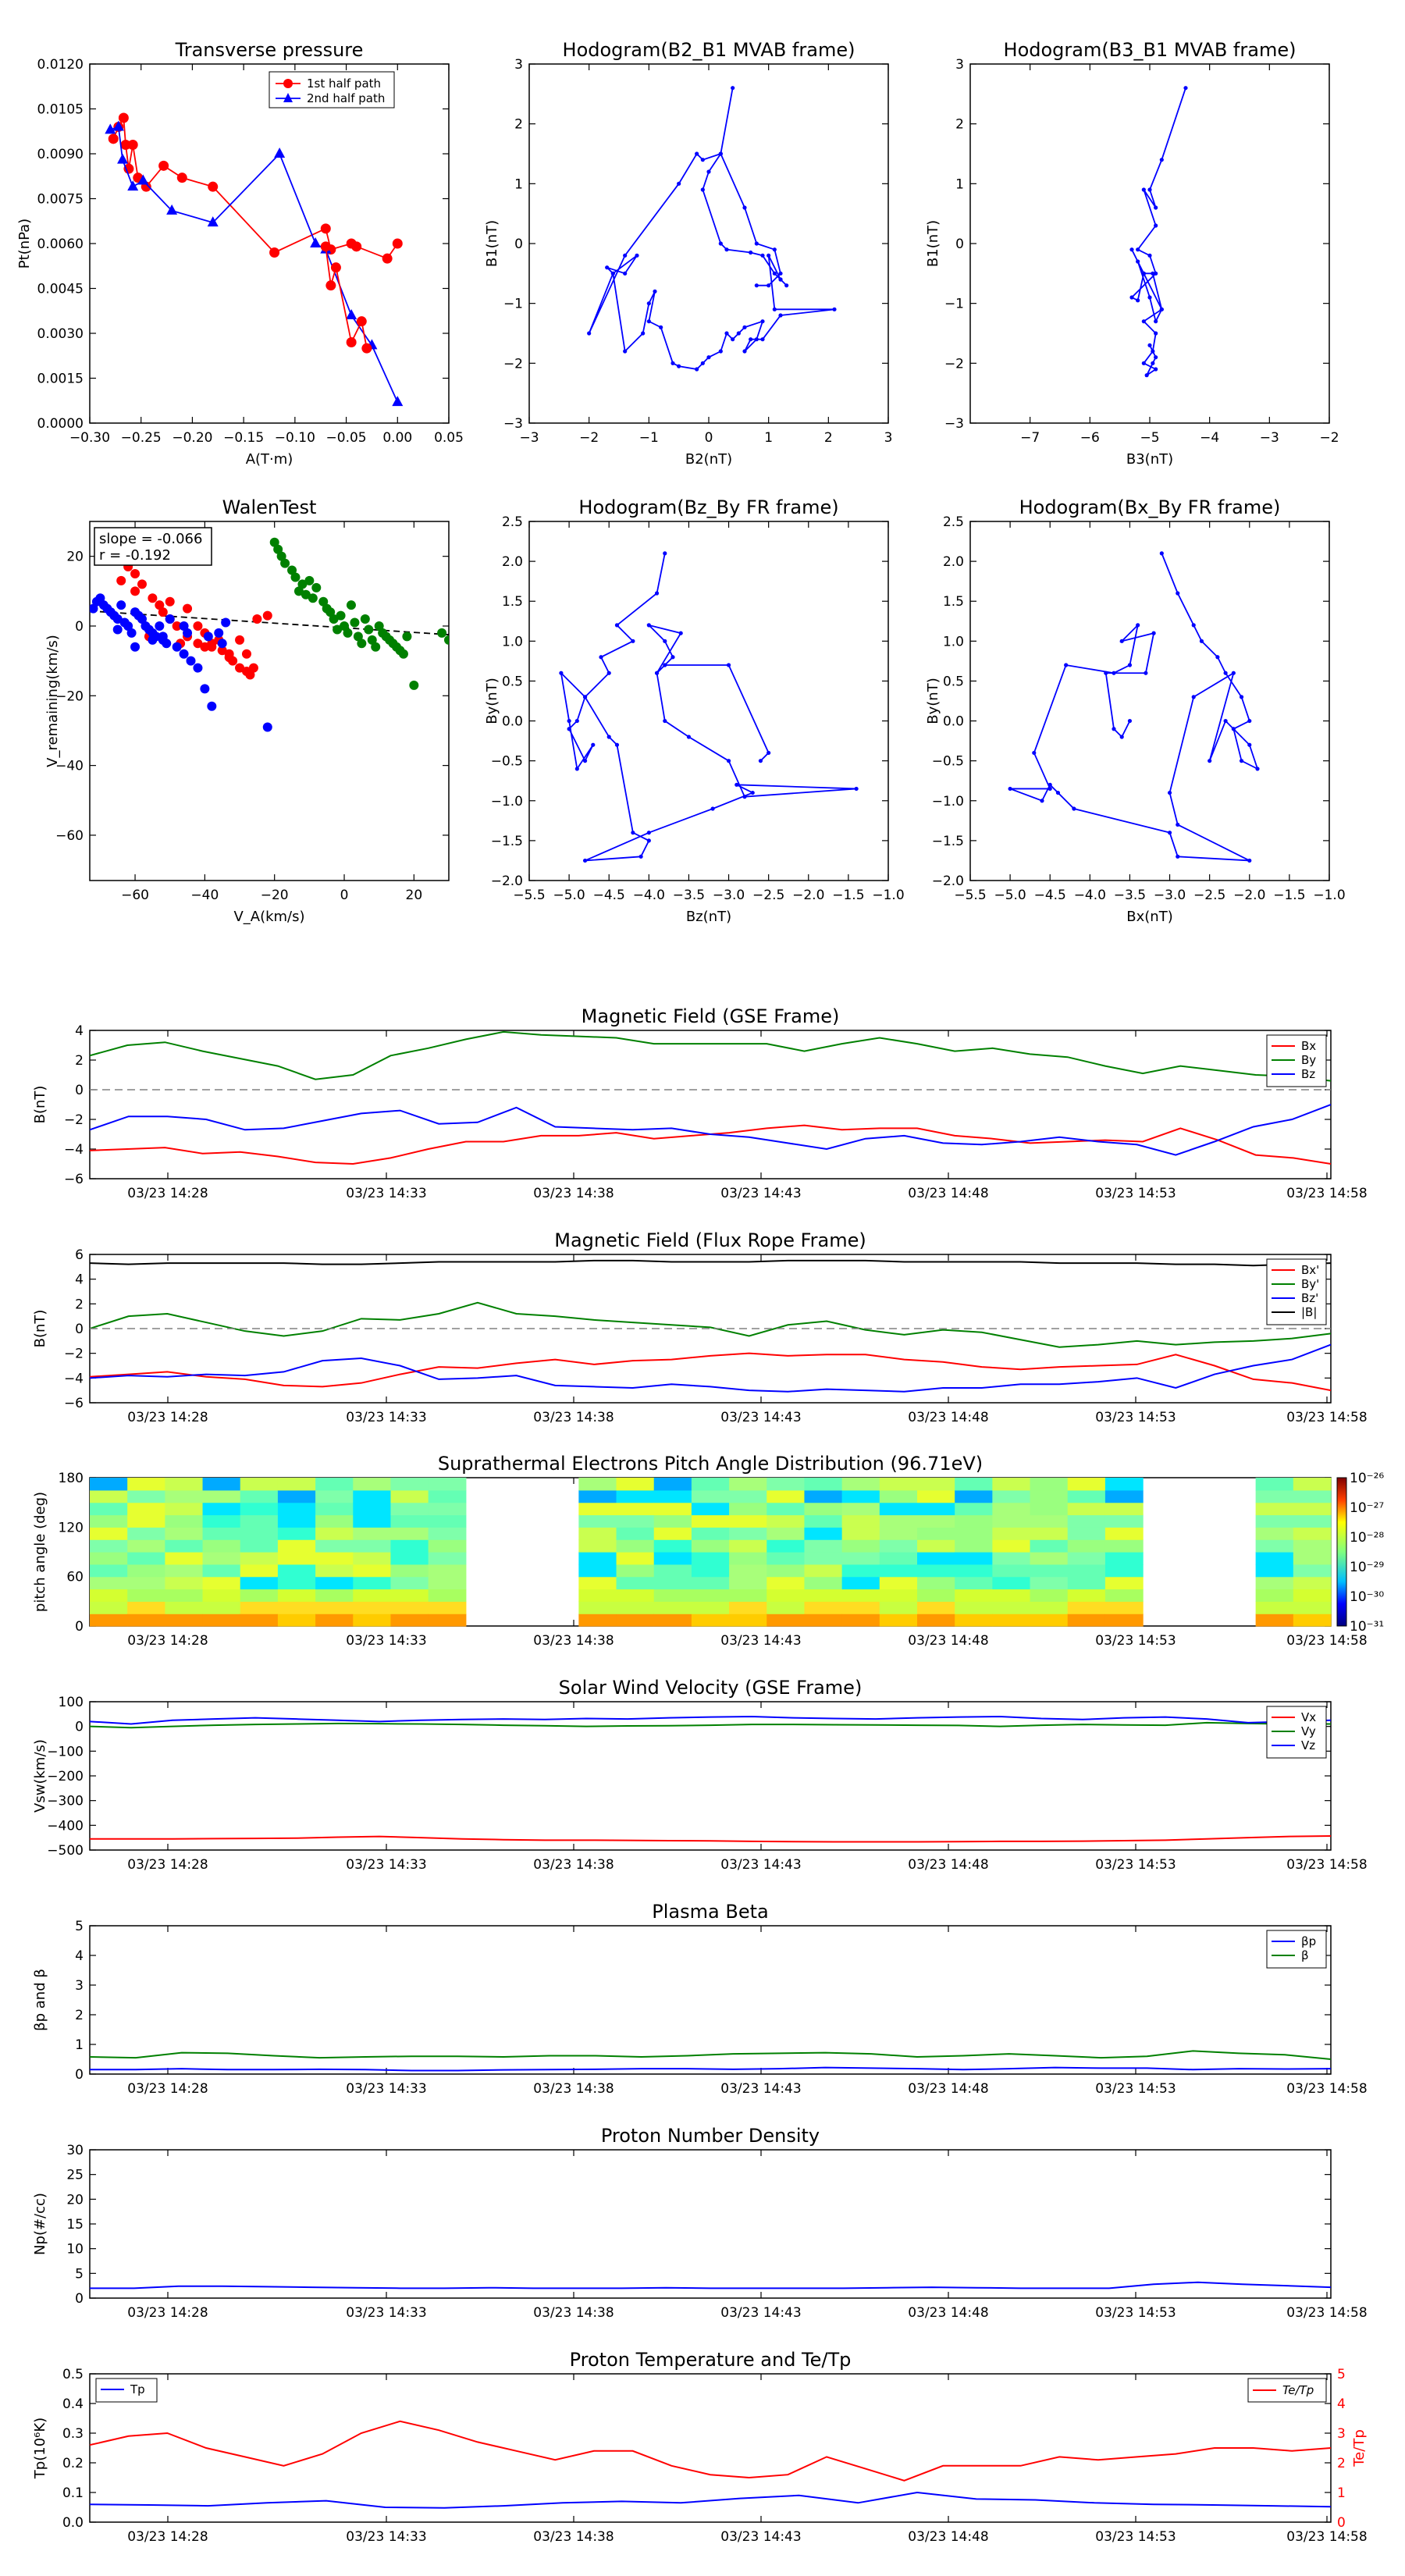 This screenshot has height=2576, width=1405. Describe the element at coordinates (507, 881) in the screenshot. I see `tick-label: −2.0` at that location.